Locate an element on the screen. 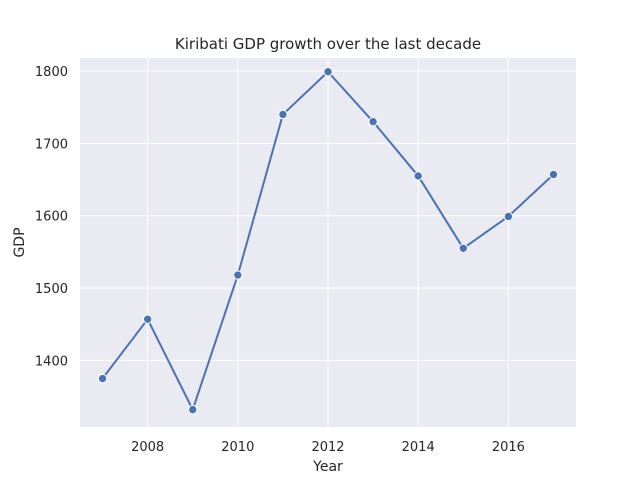 This screenshot has height=480, width=640. x-tick-label: 2010 is located at coordinates (237, 447).